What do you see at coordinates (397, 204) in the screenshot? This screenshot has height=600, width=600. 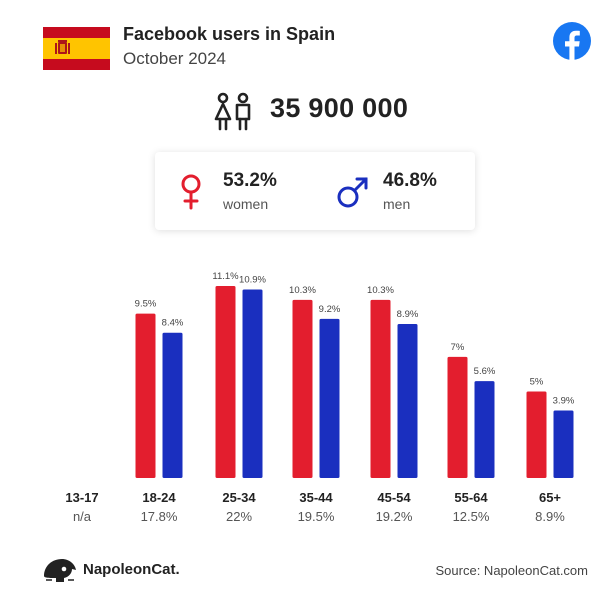 I see `men-label: men` at bounding box center [397, 204].